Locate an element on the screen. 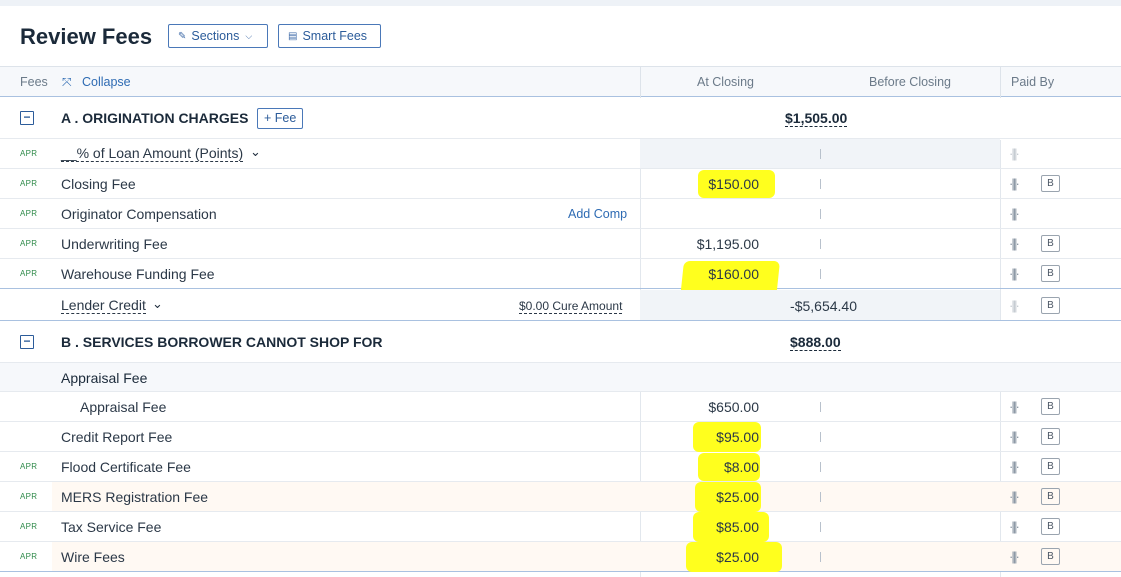  chevron-down-icon: ⌵ is located at coordinates (249, 35).